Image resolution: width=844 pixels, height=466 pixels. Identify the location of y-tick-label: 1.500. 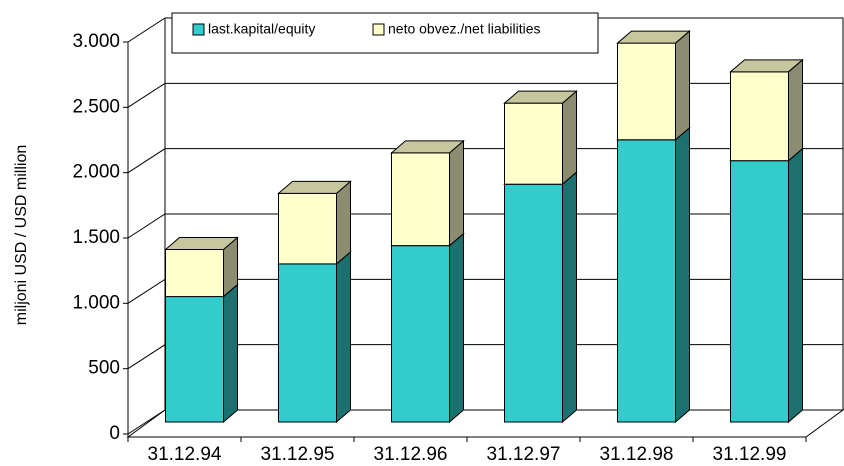
(96, 237).